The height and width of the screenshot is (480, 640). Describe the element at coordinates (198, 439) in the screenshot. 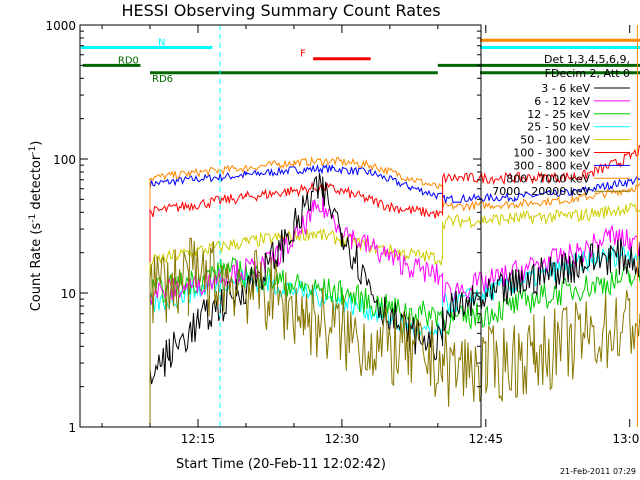

I see `x-tick-label-0: 12:15` at that location.